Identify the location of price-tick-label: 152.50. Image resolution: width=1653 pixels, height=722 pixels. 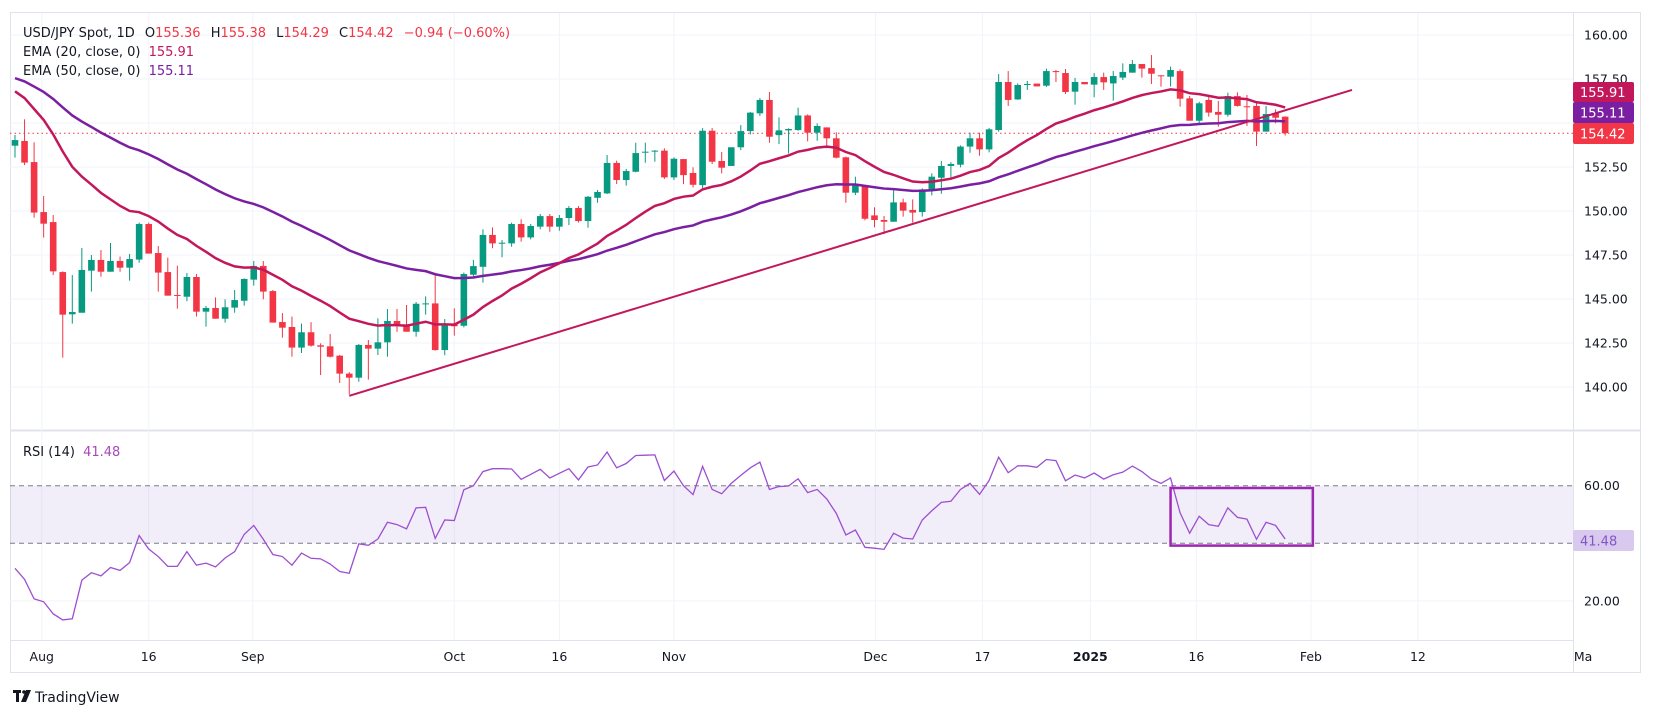
(1606, 167).